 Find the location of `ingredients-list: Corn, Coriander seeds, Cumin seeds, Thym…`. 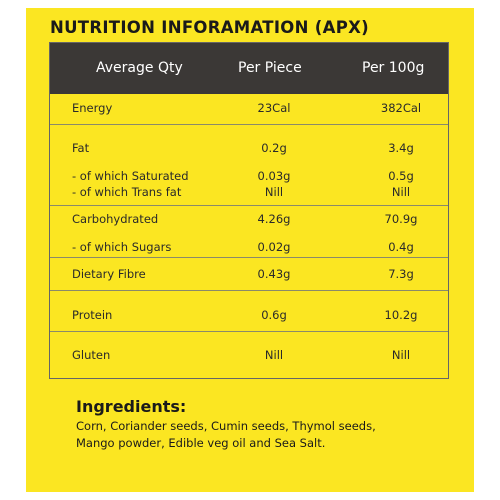

ingredients-list: Corn, Coriander seeds, Cumin seeds, Thym… is located at coordinates (226, 434).